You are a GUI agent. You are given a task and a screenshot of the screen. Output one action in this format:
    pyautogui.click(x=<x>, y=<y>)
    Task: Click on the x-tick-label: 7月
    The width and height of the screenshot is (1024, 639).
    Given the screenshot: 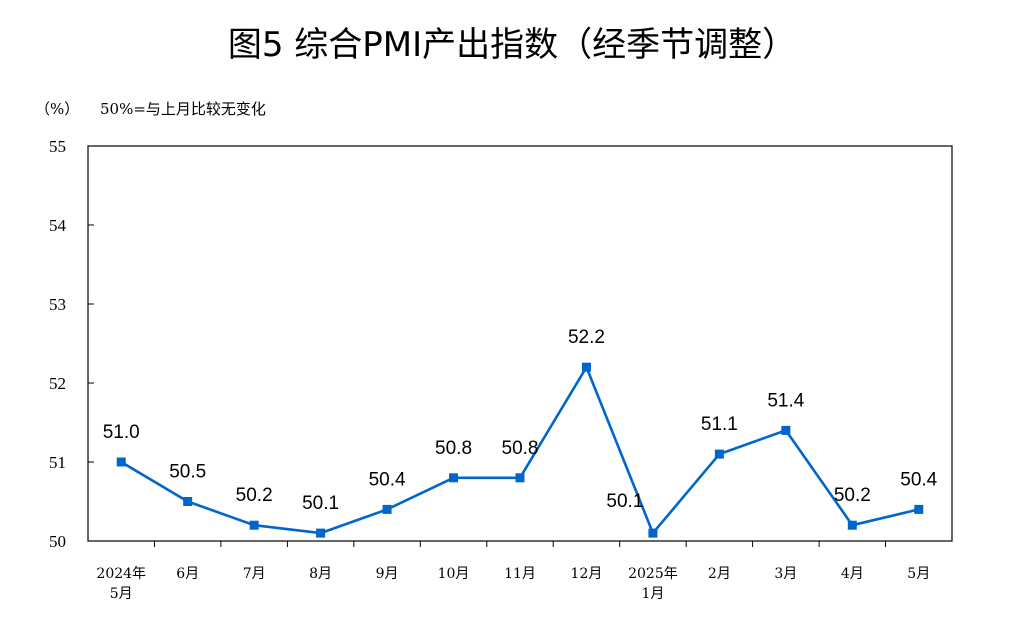 What is the action you would take?
    pyautogui.click(x=254, y=574)
    